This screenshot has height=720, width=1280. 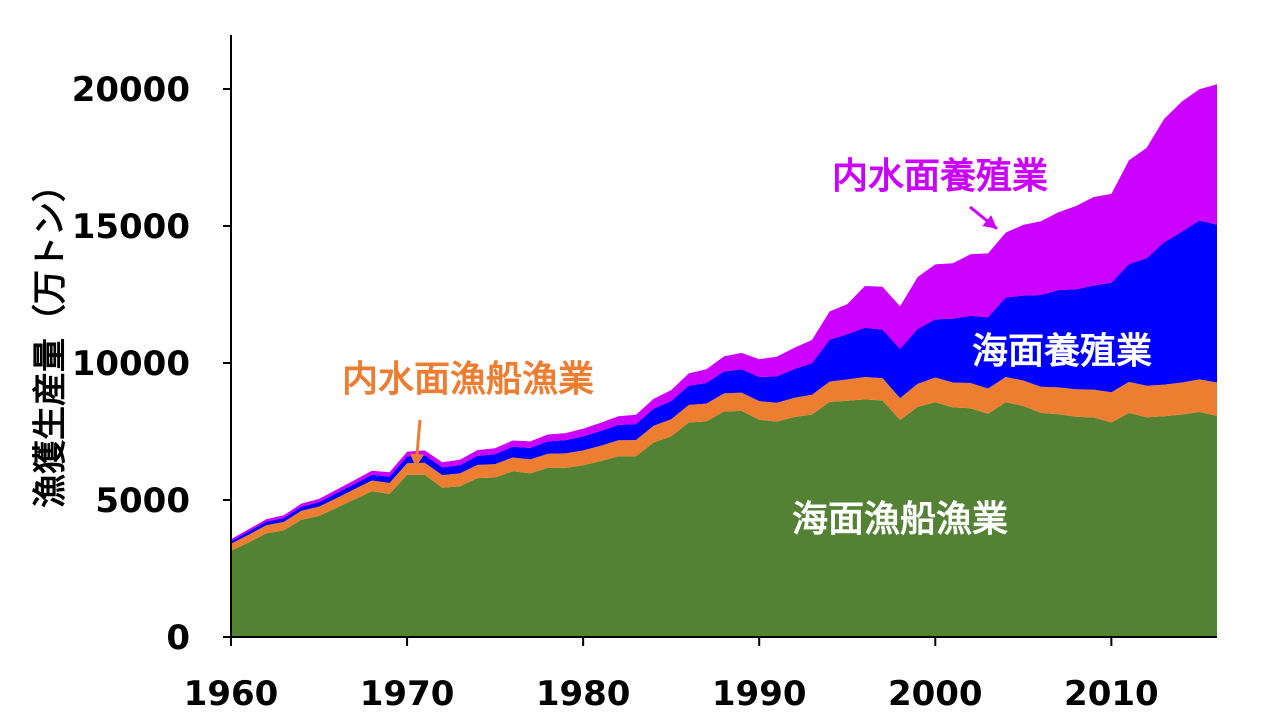 What do you see at coordinates (131, 90) in the screenshot?
I see `y-tick-label-20000: 20000` at bounding box center [131, 90].